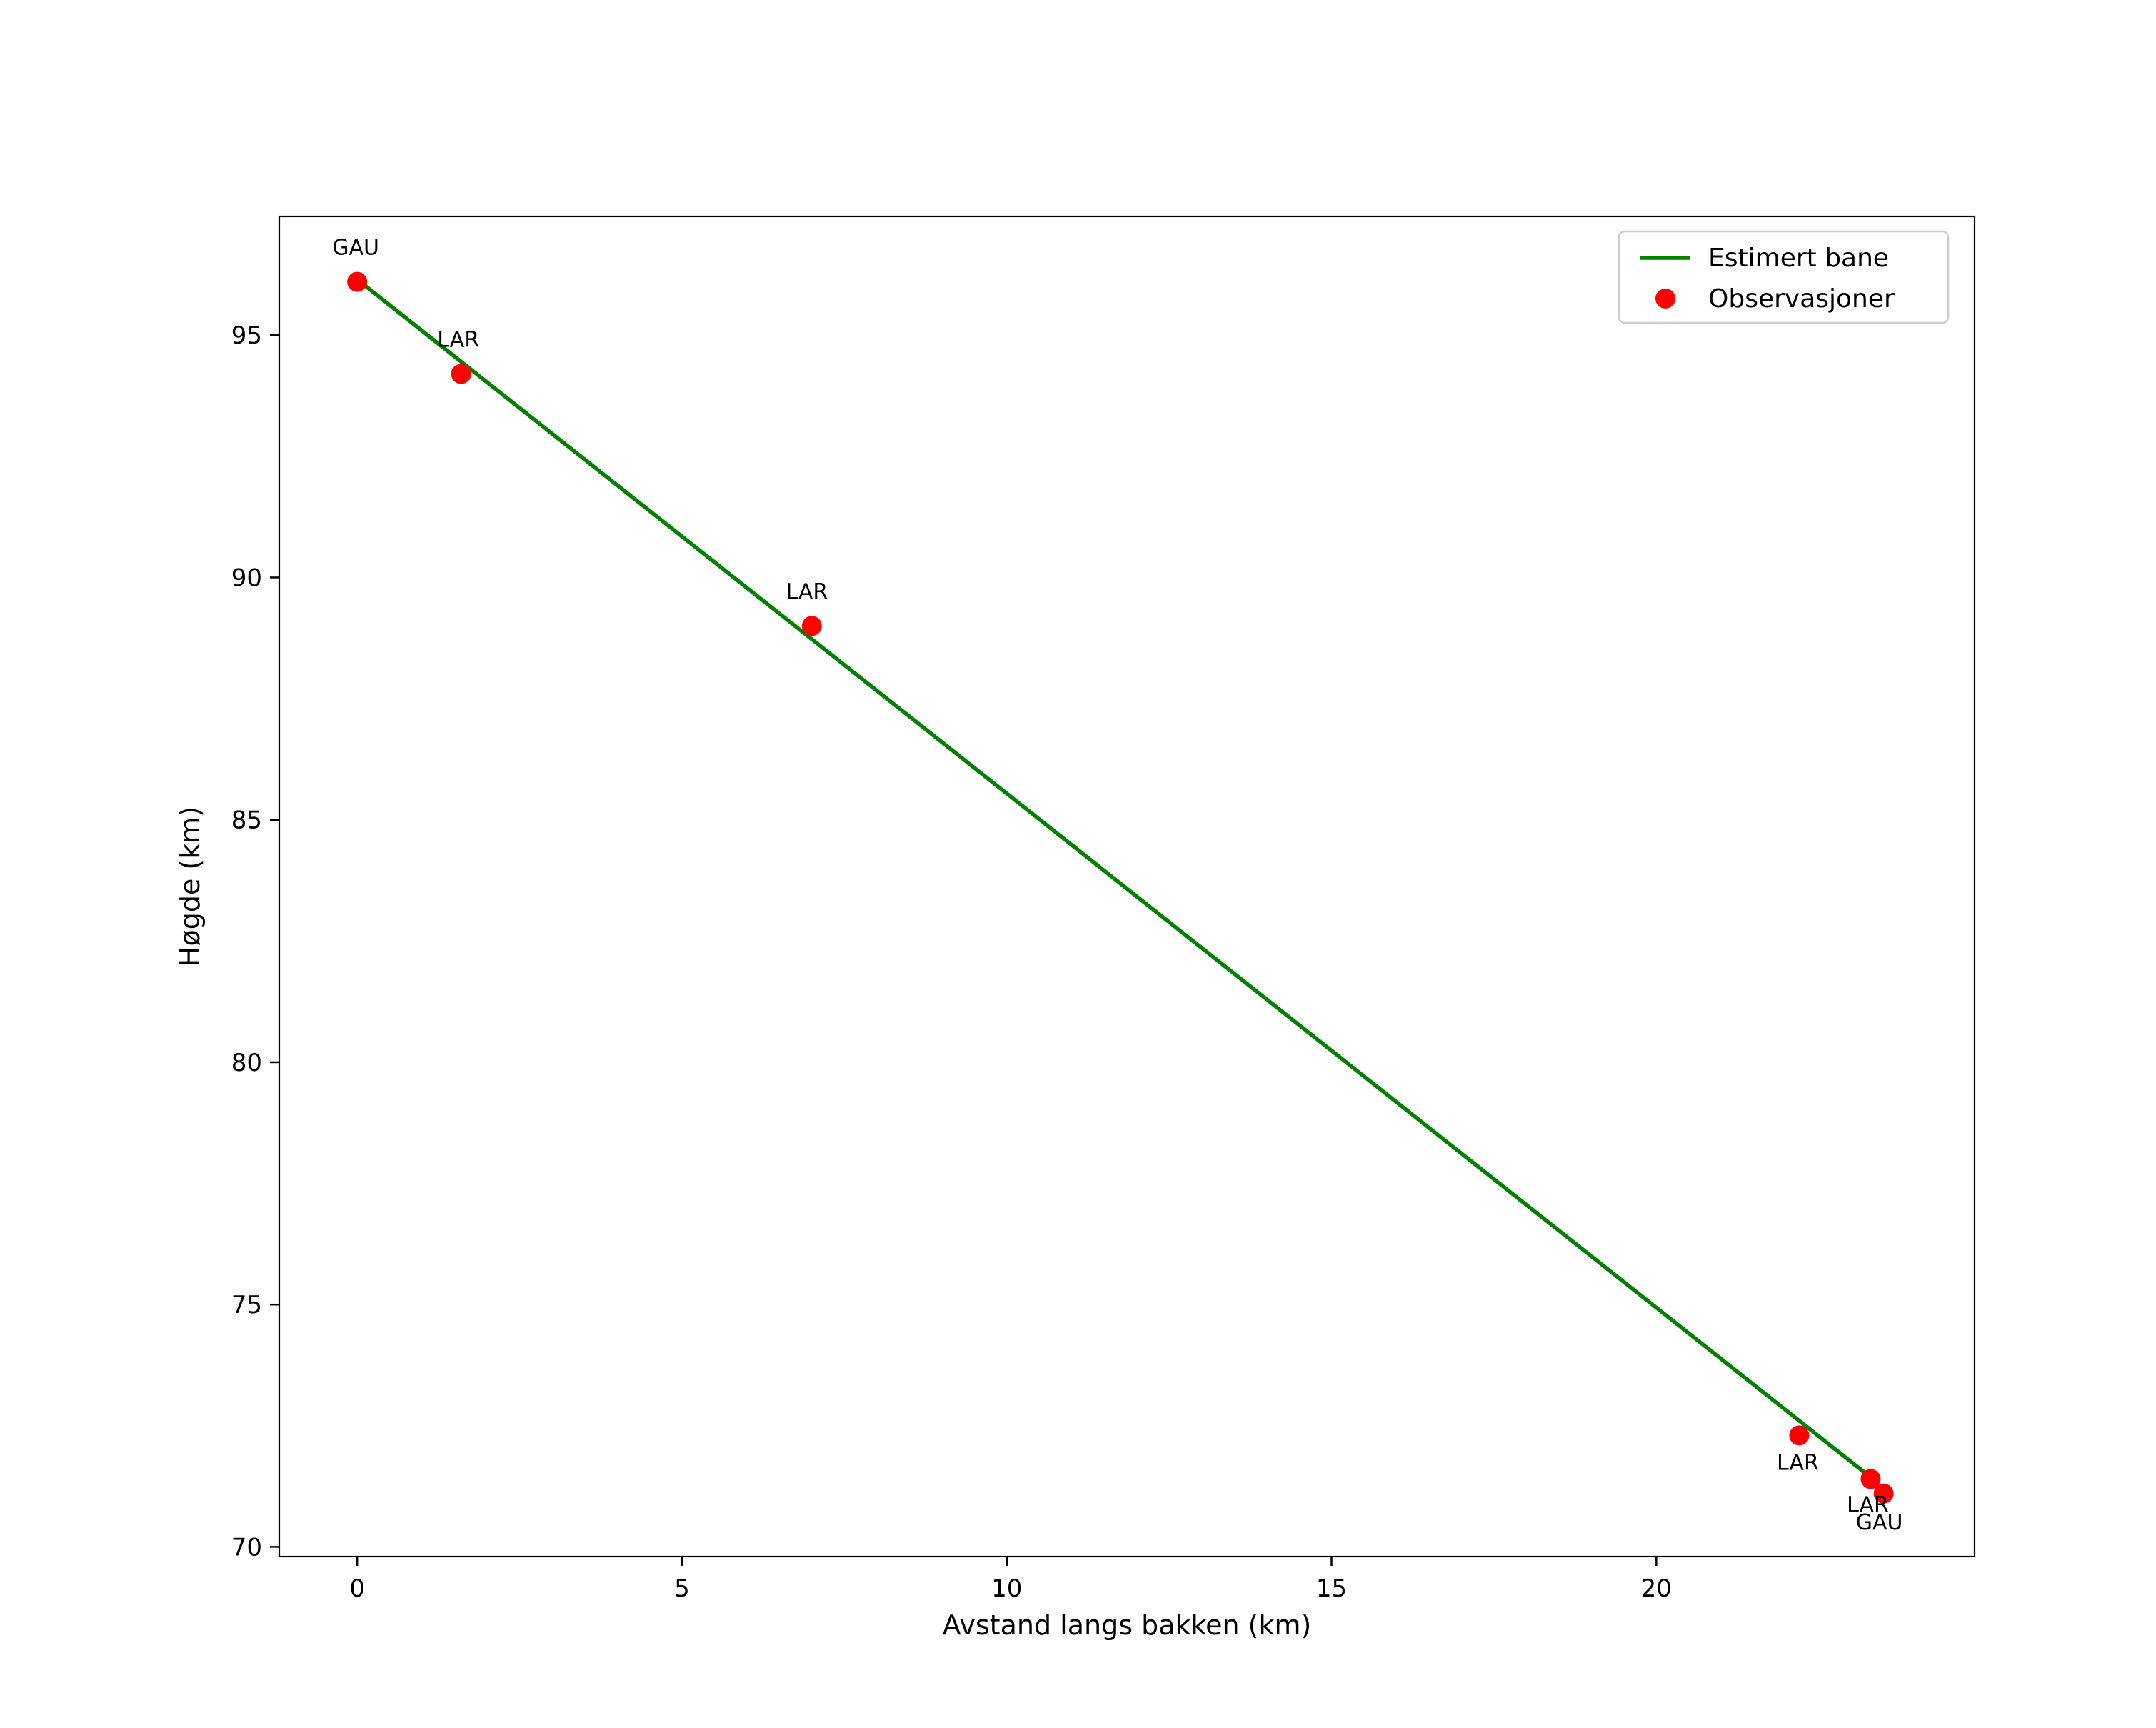  Describe the element at coordinates (247, 820) in the screenshot. I see `y-tick-label: 85` at that location.